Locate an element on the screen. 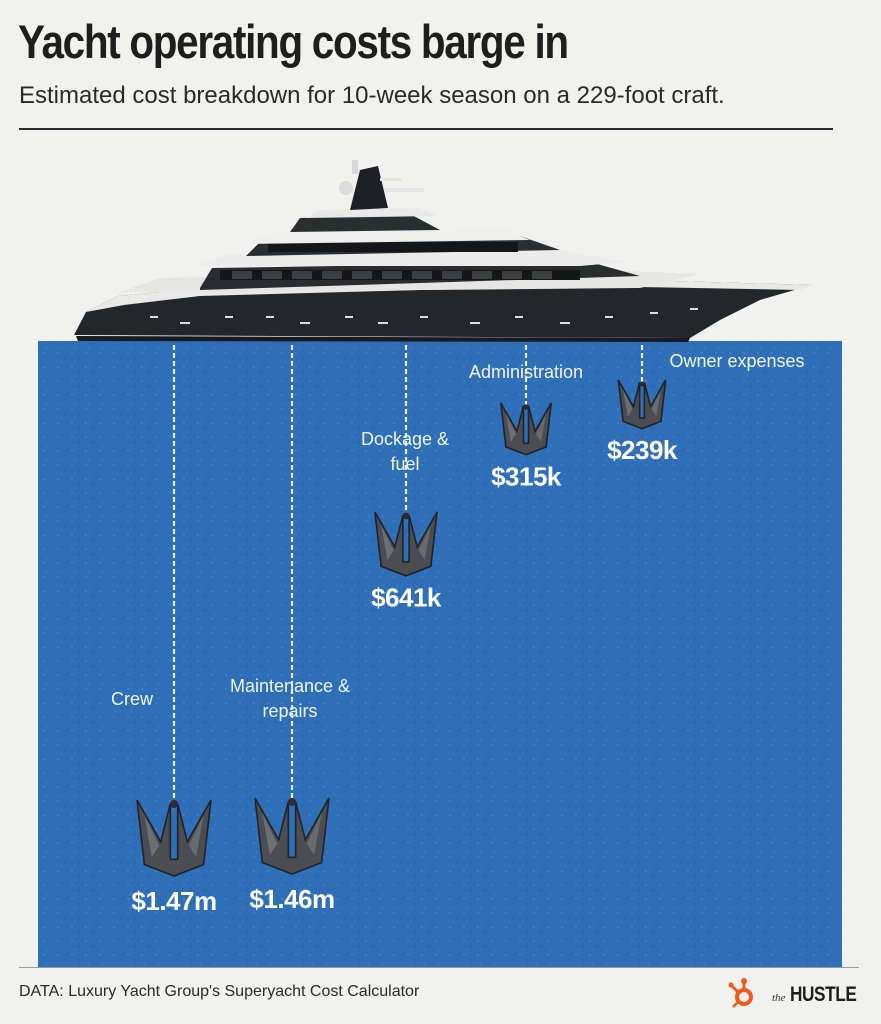 This screenshot has height=1024, width=881. anchor-1: $1.47m is located at coordinates (174, 630).